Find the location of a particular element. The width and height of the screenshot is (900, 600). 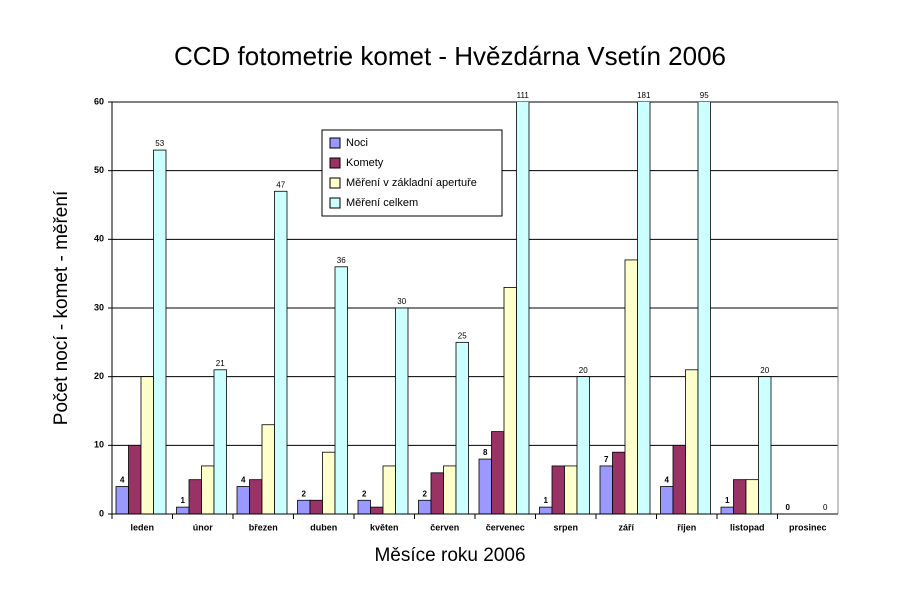

legend-box is located at coordinates (412, 173).